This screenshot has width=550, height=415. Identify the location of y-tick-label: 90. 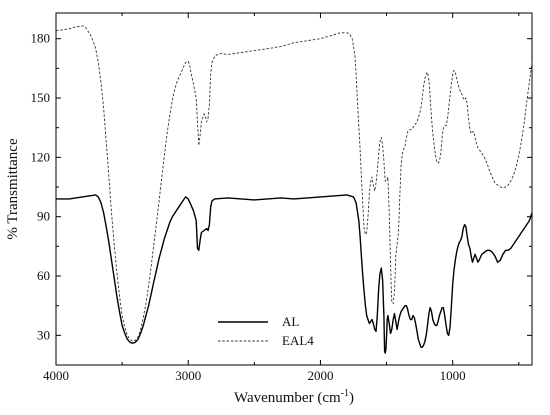
(43, 216).